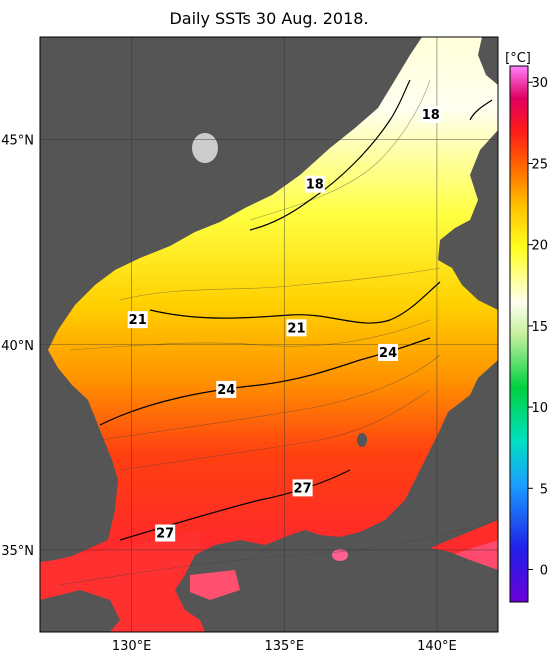  I want to click on colorbar-tick-label: 0, so click(544, 571).